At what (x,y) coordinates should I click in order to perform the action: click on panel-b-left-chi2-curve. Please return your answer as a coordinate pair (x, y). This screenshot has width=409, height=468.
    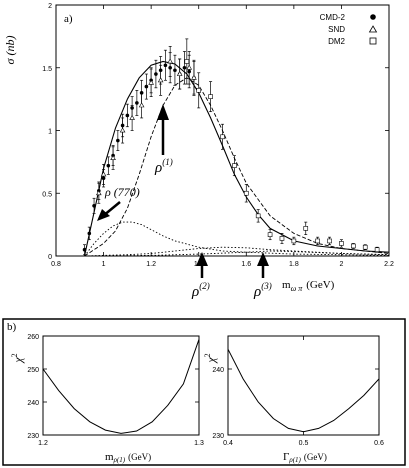
    Looking at the image, I should click on (121, 386).